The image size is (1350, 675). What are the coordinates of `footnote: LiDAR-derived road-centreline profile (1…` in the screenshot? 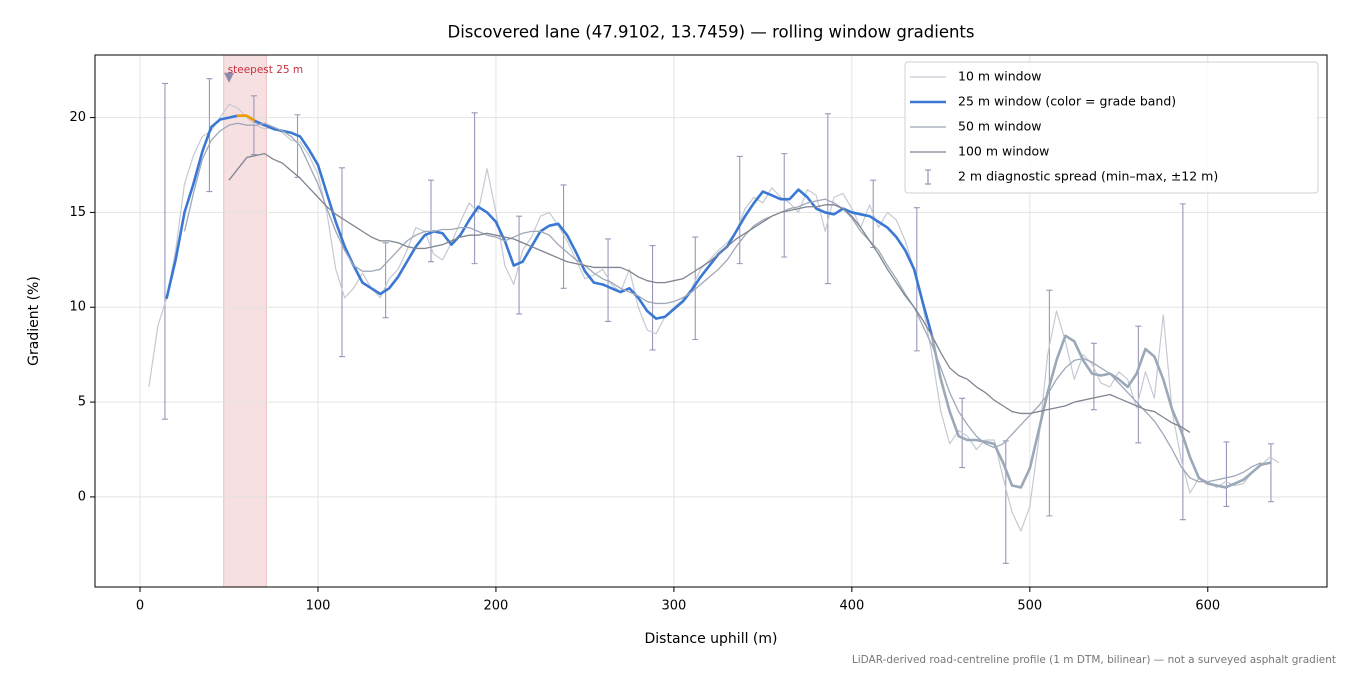 It's located at (1094, 660).